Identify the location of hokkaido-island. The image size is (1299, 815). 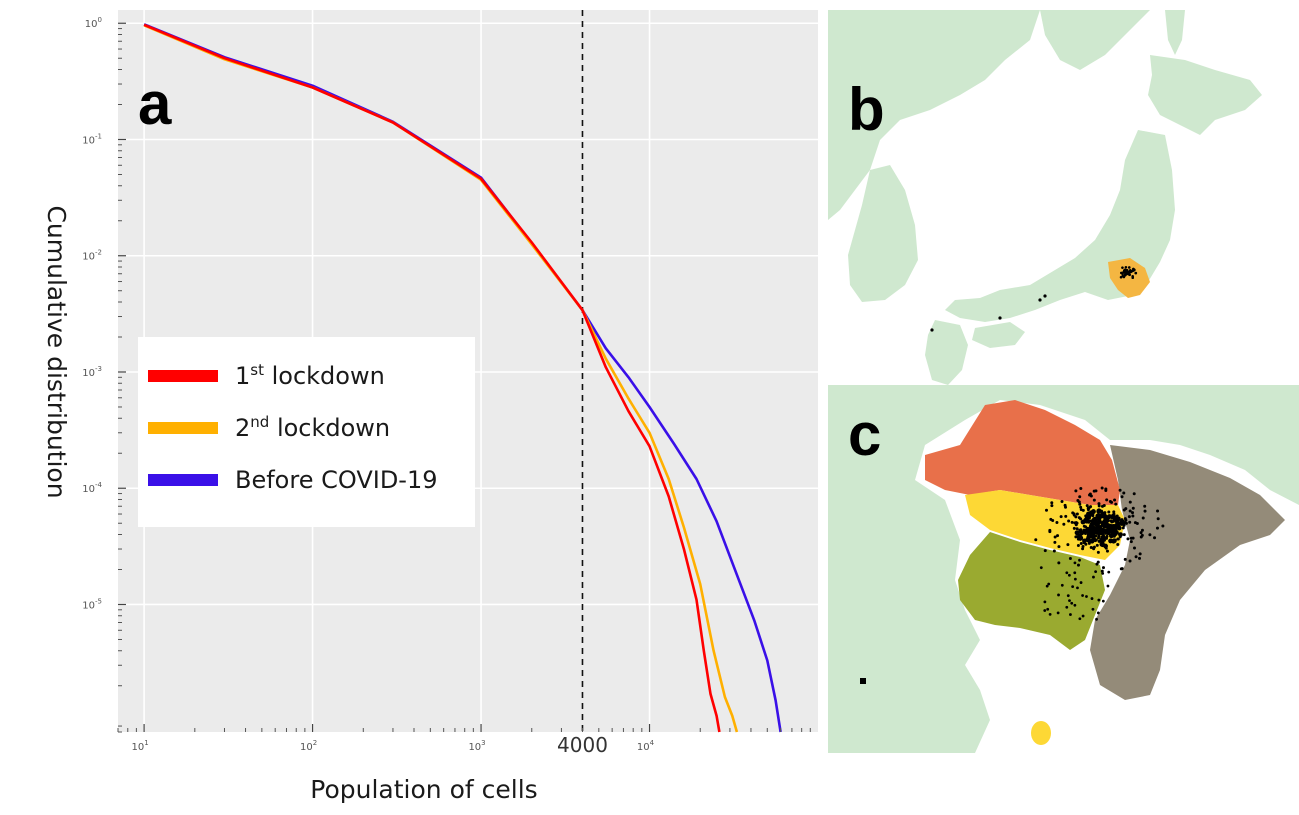
(1205, 95).